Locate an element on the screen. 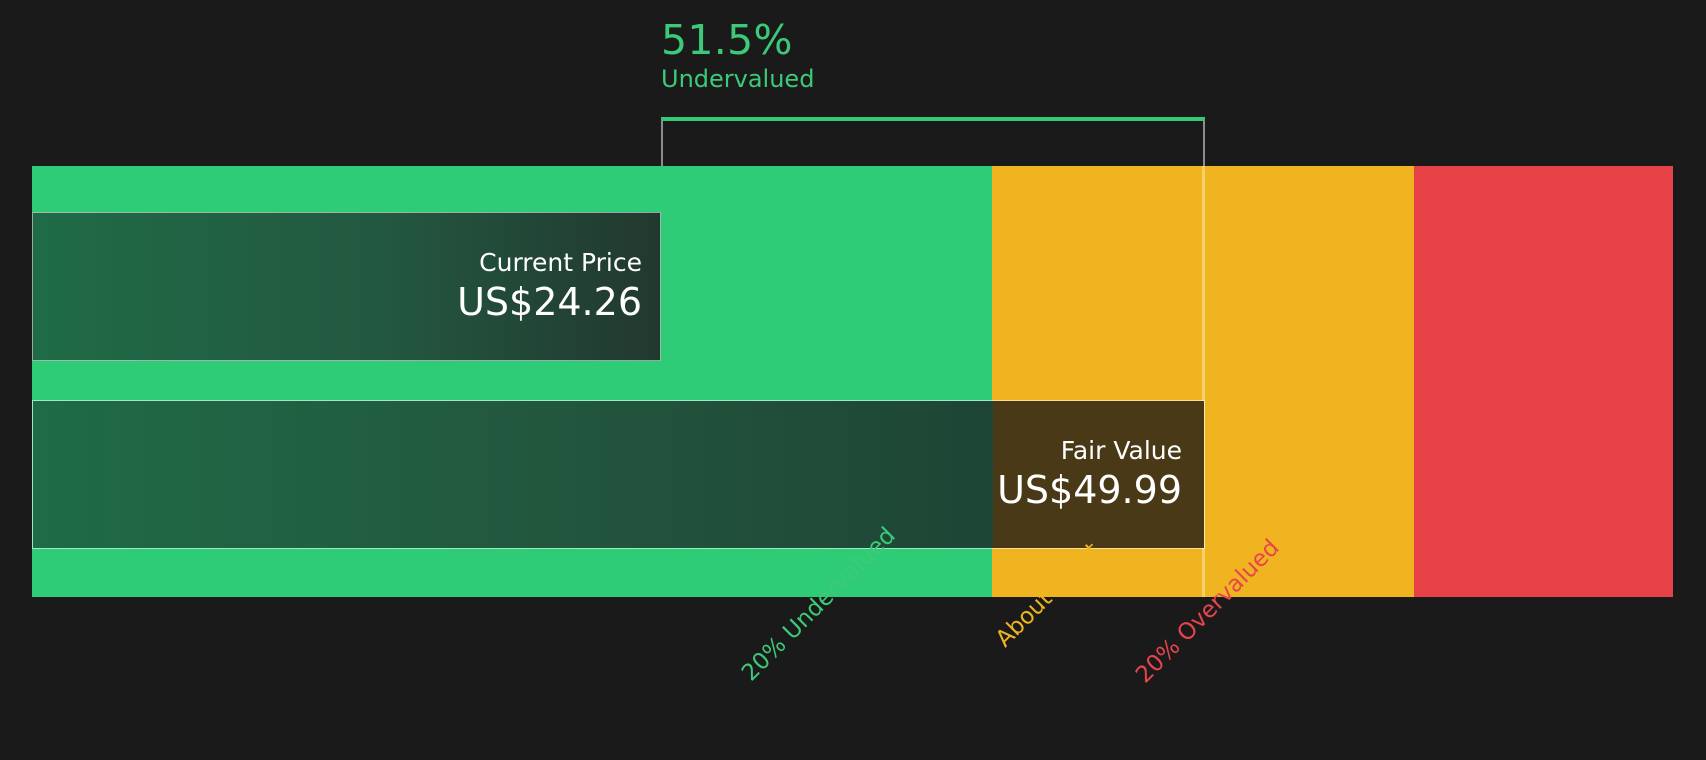 The image size is (1706, 760). fair-value-value: US$49.99 is located at coordinates (1089, 489).